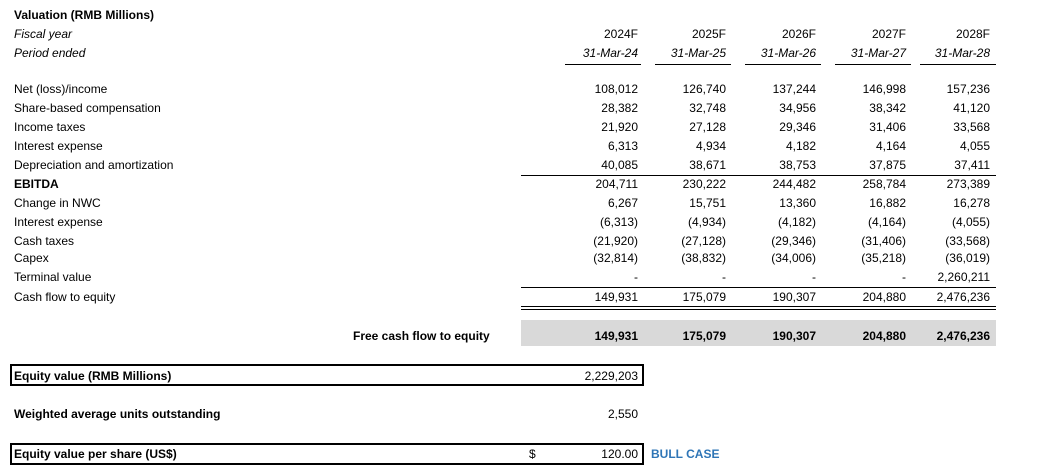  Describe the element at coordinates (685, 454) in the screenshot. I see `scenario-label: BULL CASE` at that location.